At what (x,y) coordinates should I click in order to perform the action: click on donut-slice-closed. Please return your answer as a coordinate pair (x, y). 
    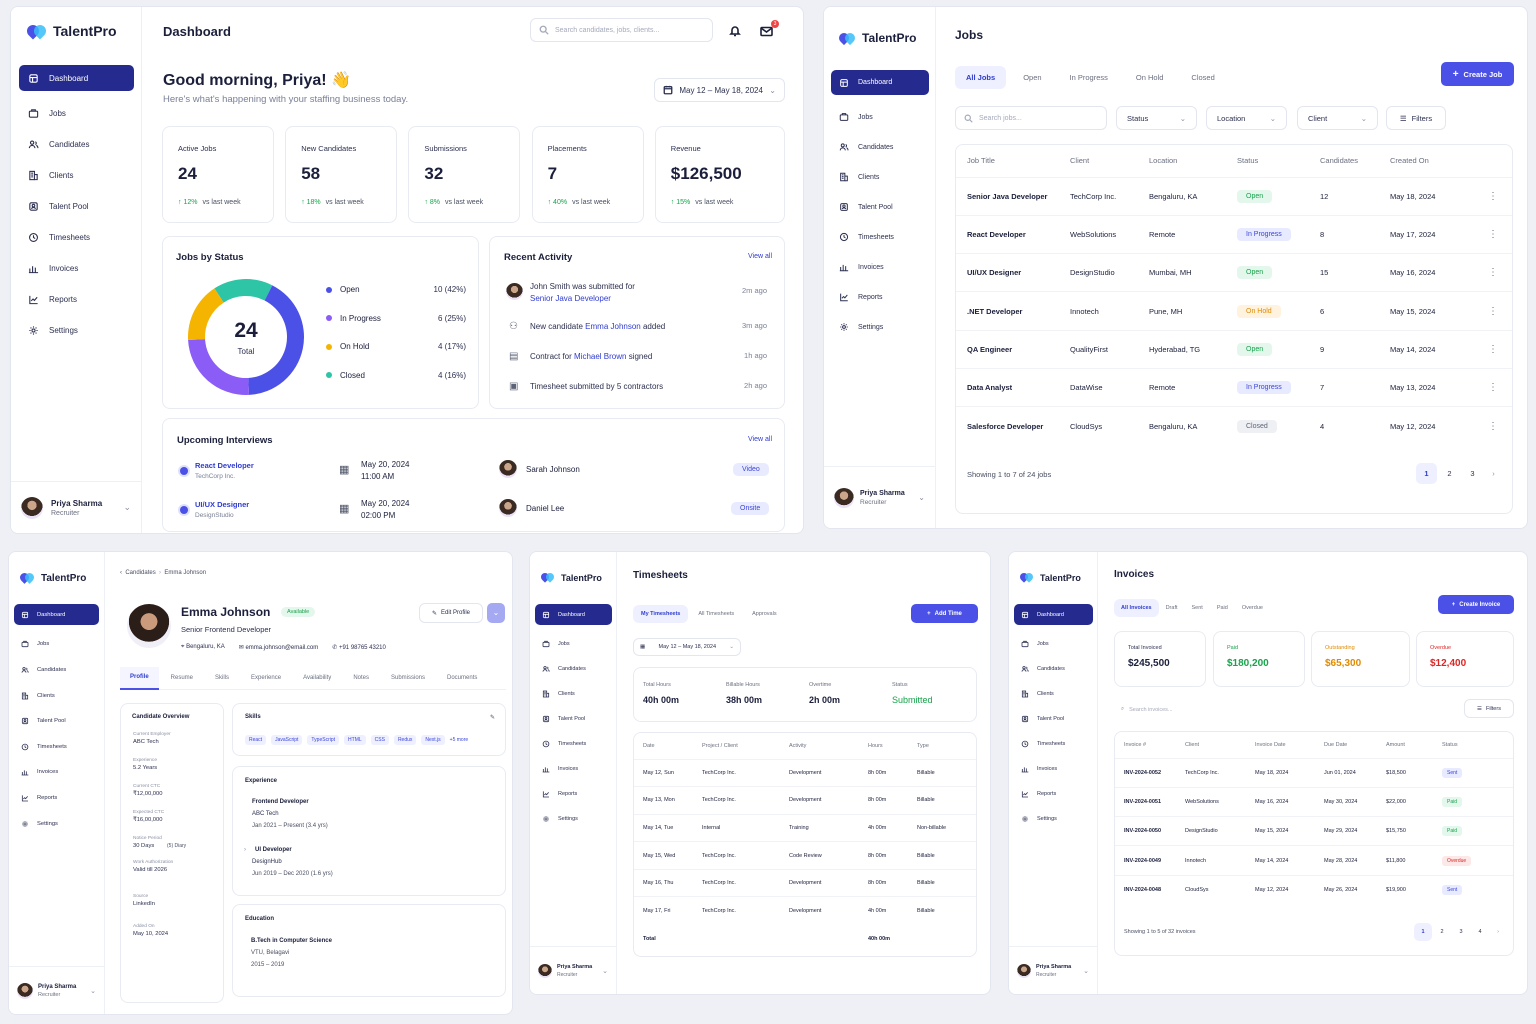
    Looking at the image, I should click on (243, 291).